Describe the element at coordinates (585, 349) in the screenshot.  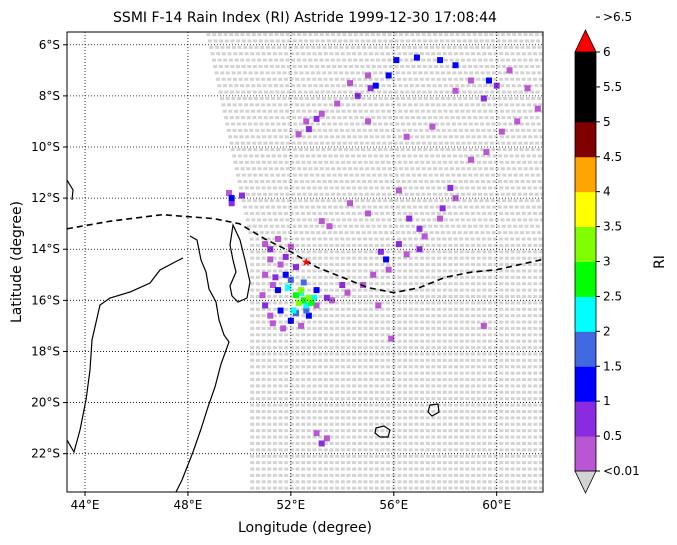
I see `colorbar-segment` at that location.